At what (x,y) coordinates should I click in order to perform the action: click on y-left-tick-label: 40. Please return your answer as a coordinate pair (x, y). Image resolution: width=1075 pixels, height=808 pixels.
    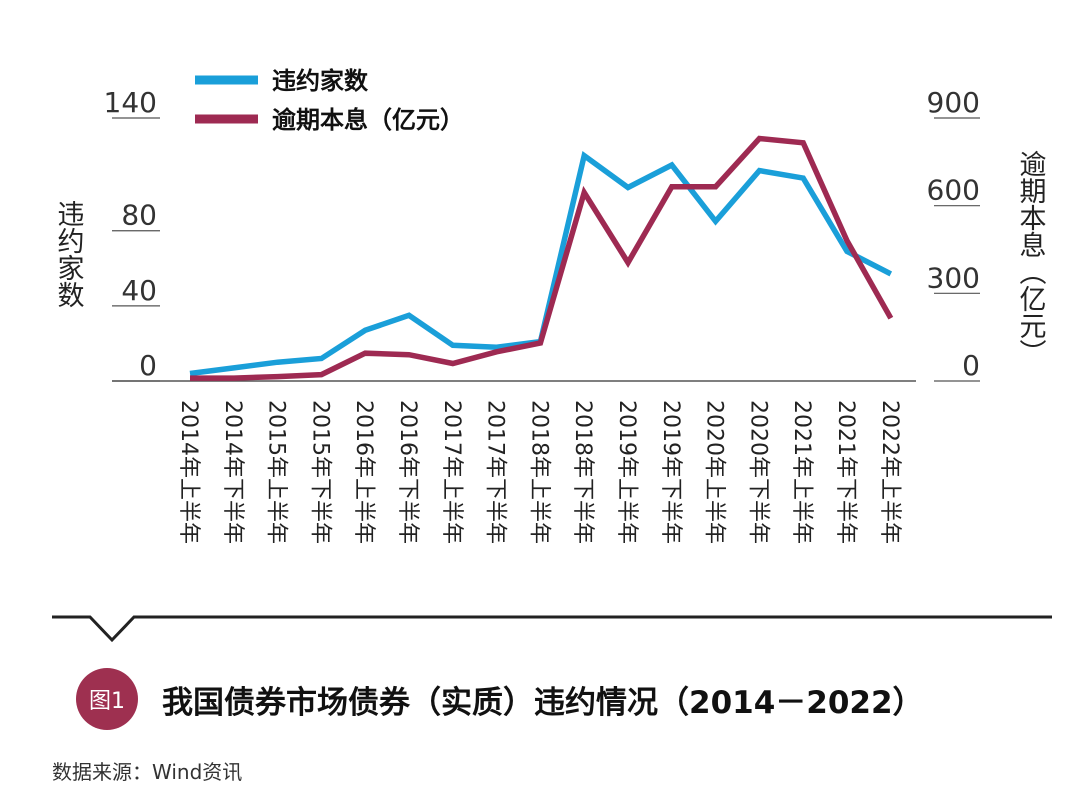
    Looking at the image, I should click on (139, 290).